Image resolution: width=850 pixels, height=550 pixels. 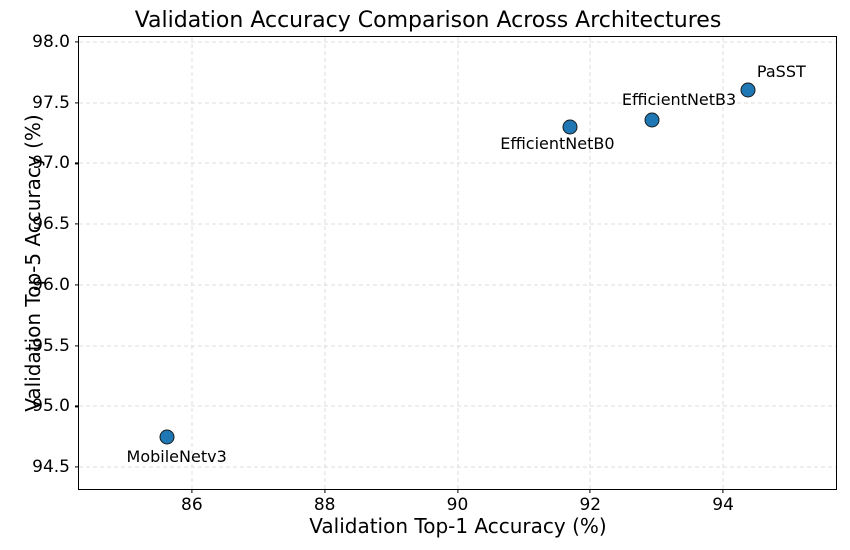 I want to click on y-tick-label: 95.0, so click(x=51, y=406).